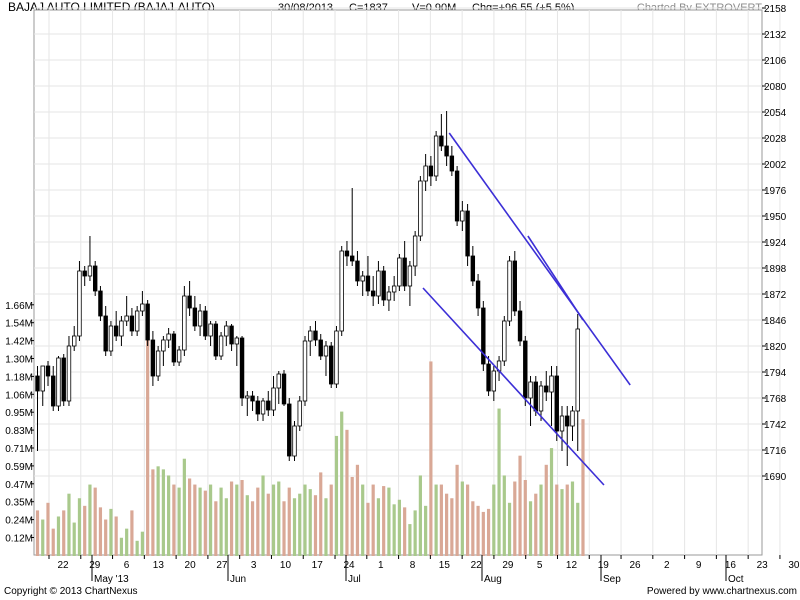 This screenshot has height=600, width=800. What do you see at coordinates (493, 579) in the screenshot?
I see `month-label: Aug` at bounding box center [493, 579].